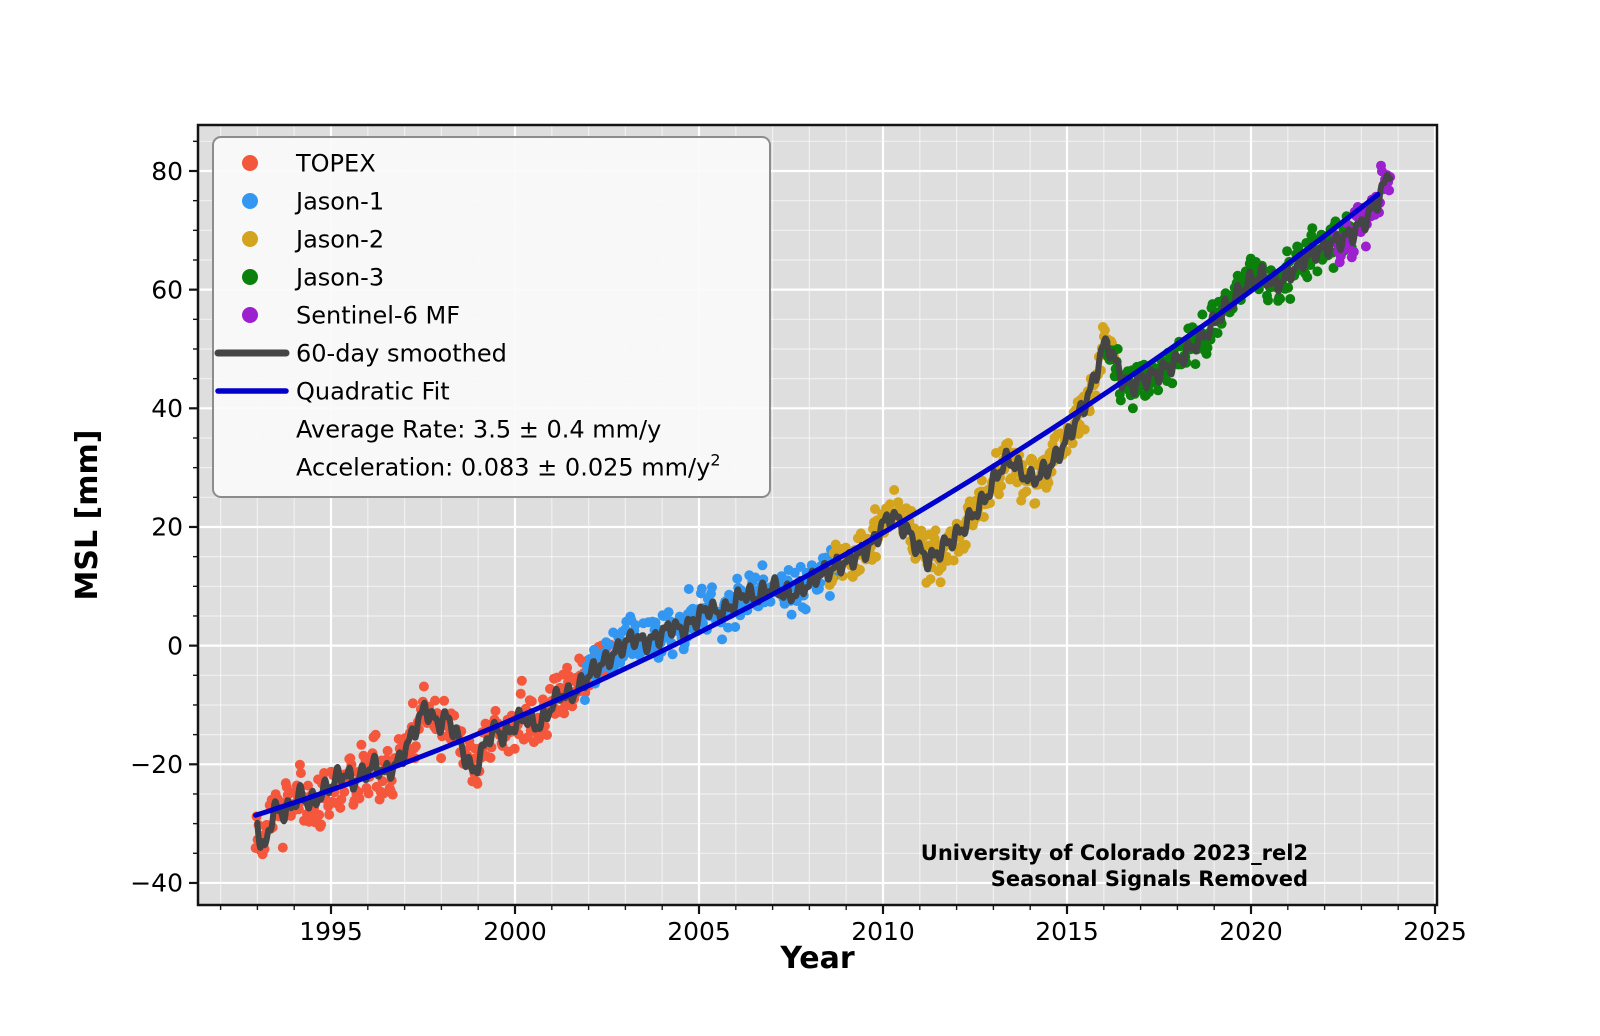  What do you see at coordinates (1149, 879) in the screenshot?
I see `source-annotation-line2: Seasonal Signals Removed` at bounding box center [1149, 879].